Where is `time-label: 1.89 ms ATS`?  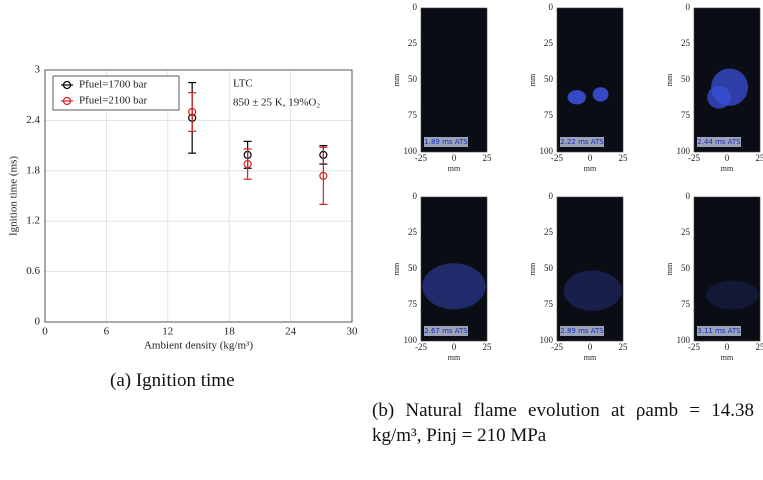 time-label: 1.89 ms ATS is located at coordinates (446, 142).